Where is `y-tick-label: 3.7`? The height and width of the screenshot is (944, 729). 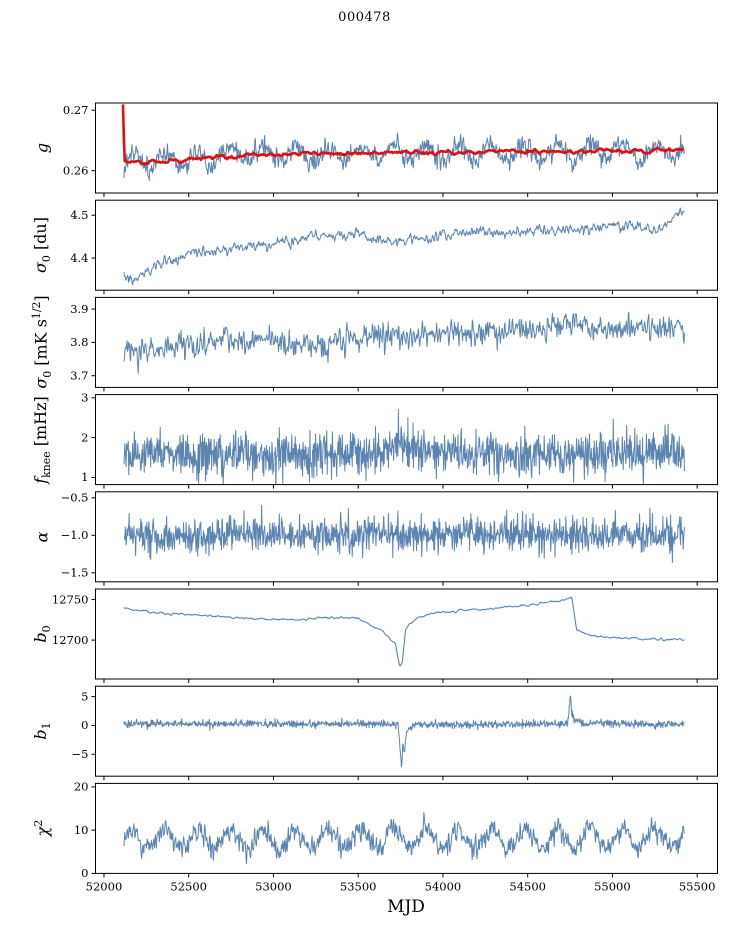
y-tick-label: 3.7 is located at coordinates (79, 376).